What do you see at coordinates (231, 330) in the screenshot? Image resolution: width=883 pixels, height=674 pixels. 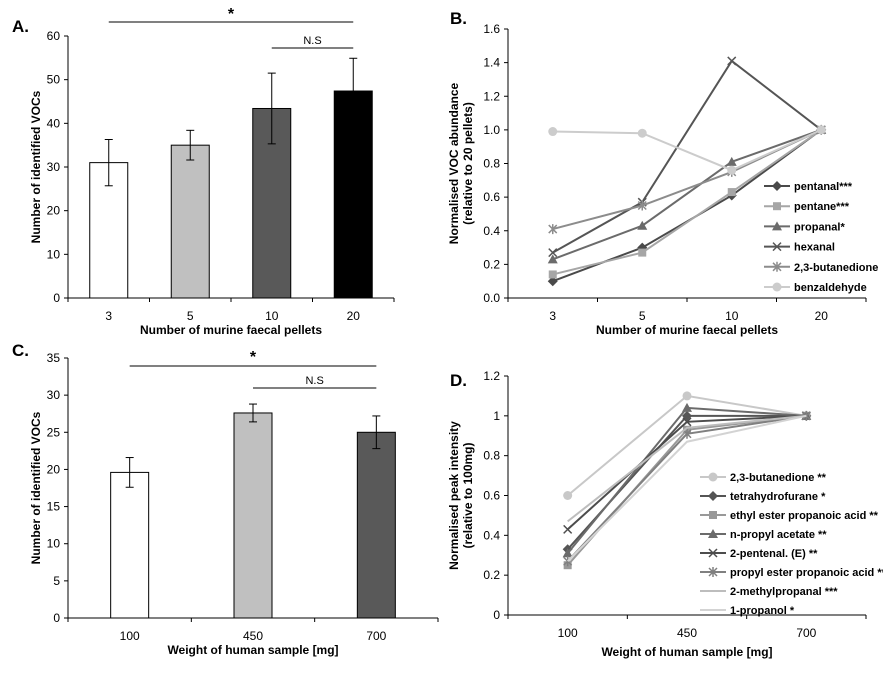 I see `panel-a-xlabel: Number of murine faecal pellets` at bounding box center [231, 330].